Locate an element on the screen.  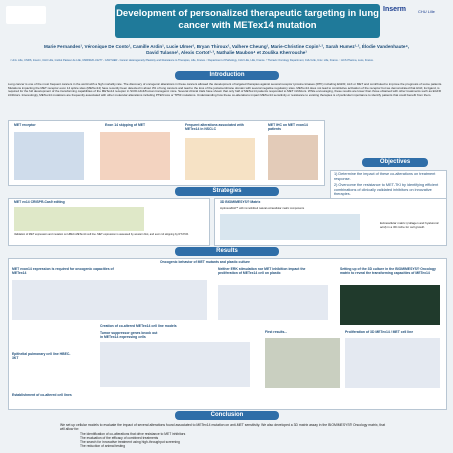
figure-label: MET receptor is located at coordinates (25, 125).